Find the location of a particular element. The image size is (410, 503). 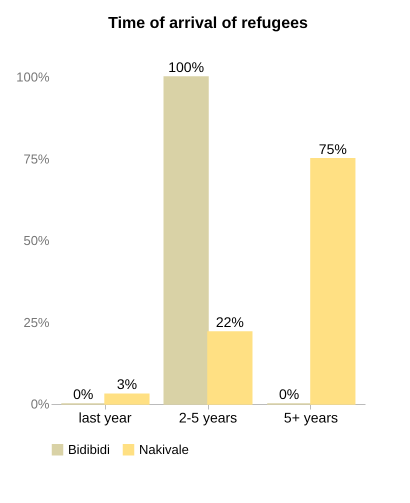

x-tick-label: 5+ years is located at coordinates (311, 418).